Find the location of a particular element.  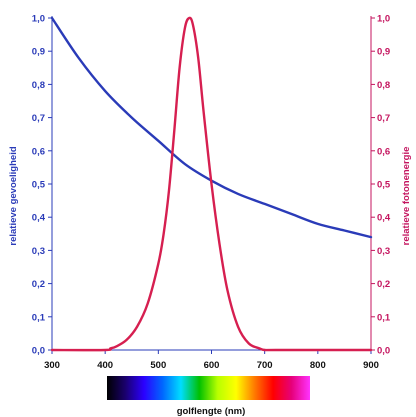

right-axis-tick-label: 0,9 is located at coordinates (383, 52).